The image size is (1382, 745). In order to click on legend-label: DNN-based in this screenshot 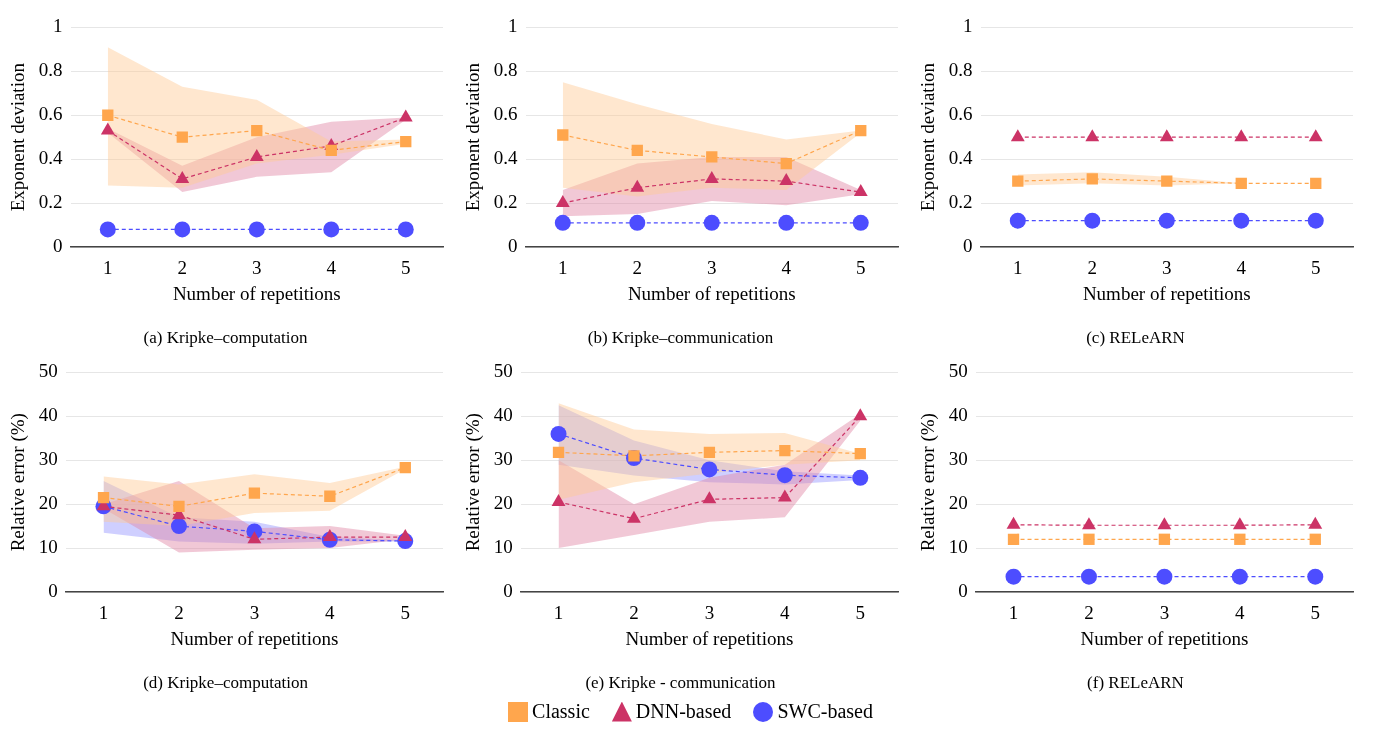, I will do `click(683, 711)`.